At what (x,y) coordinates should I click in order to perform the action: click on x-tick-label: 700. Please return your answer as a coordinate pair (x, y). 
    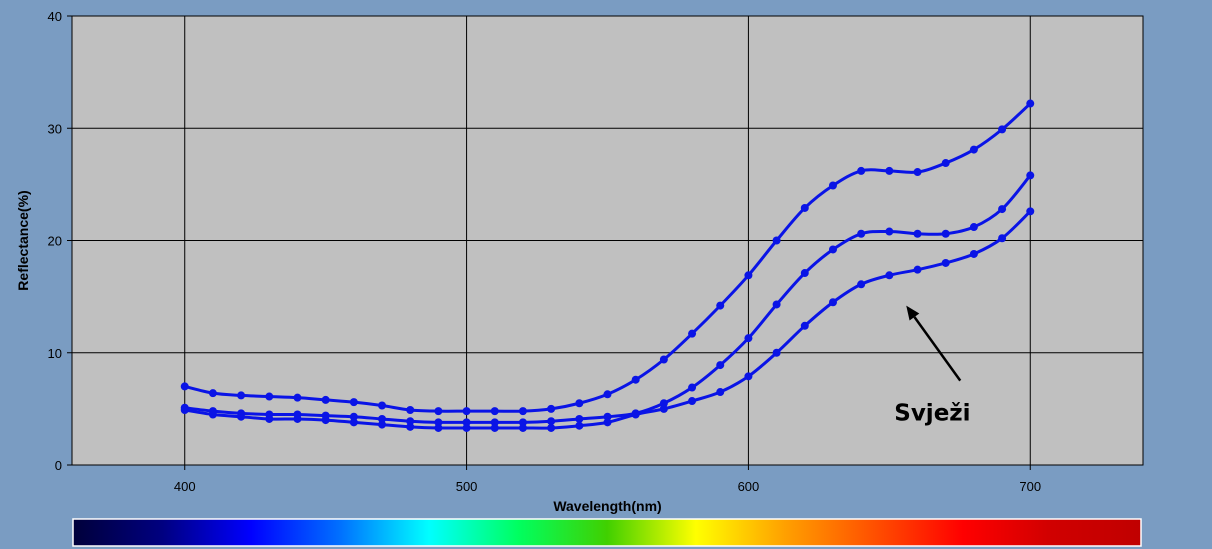
    Looking at the image, I should click on (1030, 486).